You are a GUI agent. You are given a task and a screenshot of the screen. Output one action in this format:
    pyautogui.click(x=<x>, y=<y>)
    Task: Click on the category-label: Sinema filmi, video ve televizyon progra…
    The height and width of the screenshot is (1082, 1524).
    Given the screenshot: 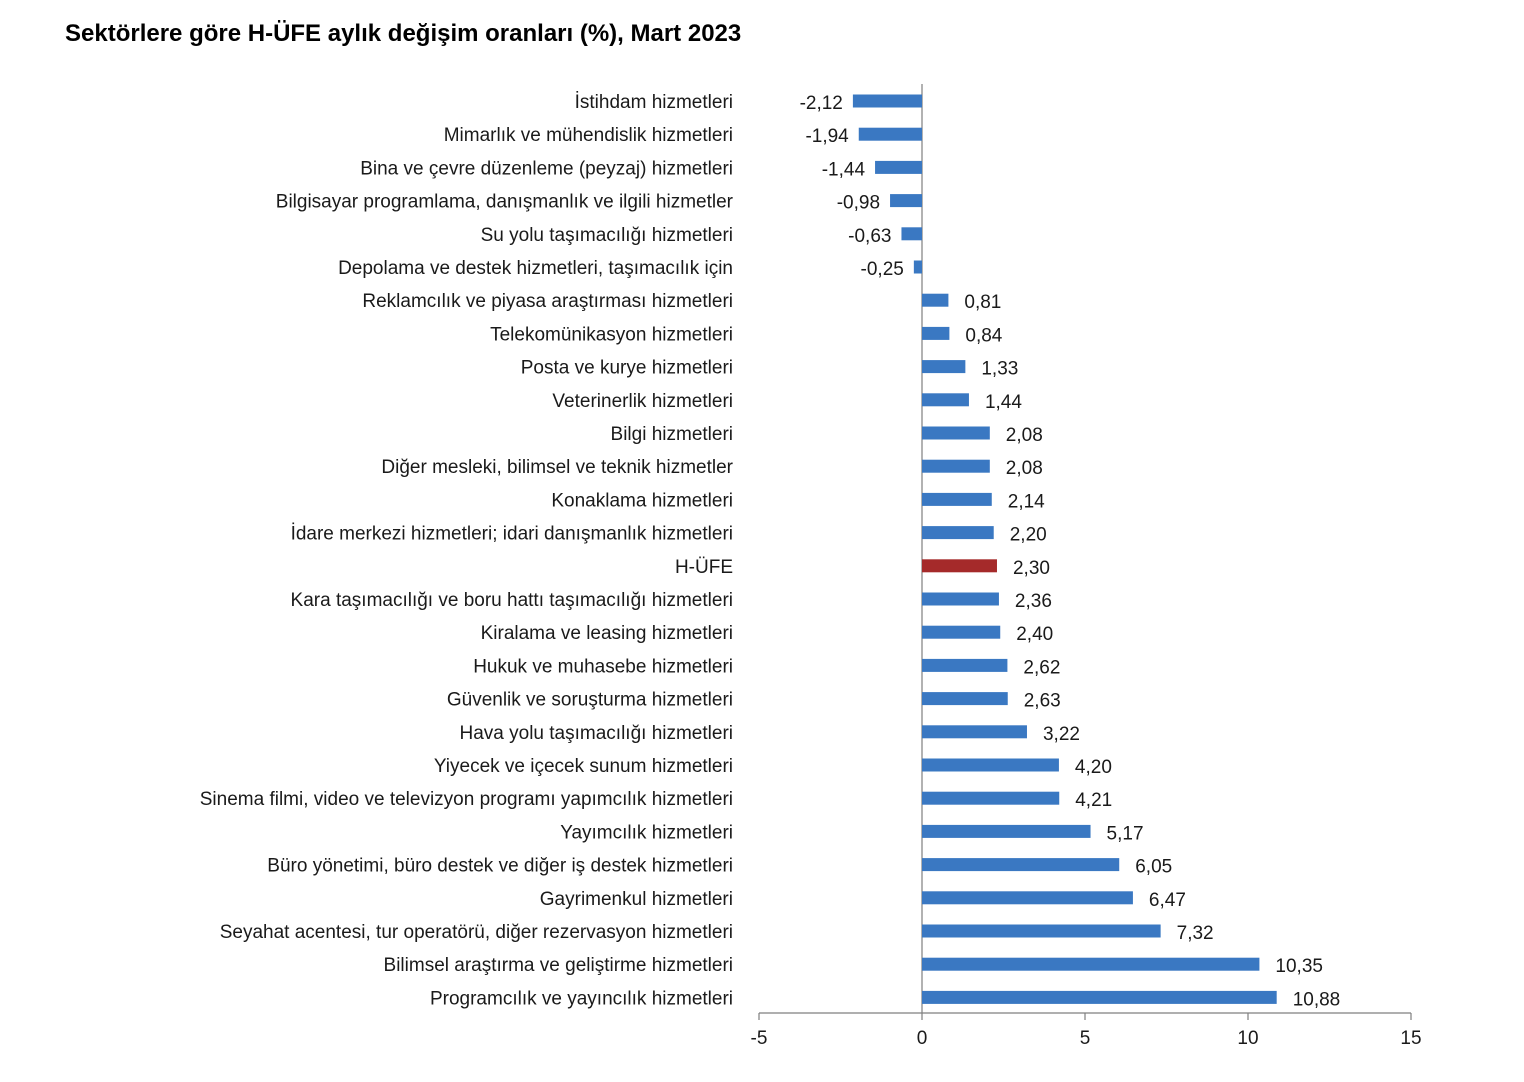 What is the action you would take?
    pyautogui.click(x=466, y=799)
    